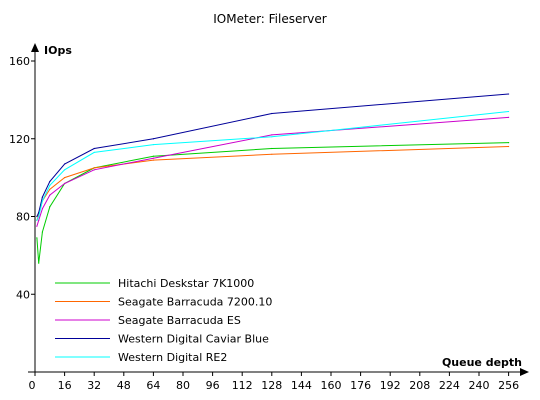 This screenshot has height=400, width=540. What do you see at coordinates (301, 385) in the screenshot?
I see `x-tick-label: 144` at bounding box center [301, 385].